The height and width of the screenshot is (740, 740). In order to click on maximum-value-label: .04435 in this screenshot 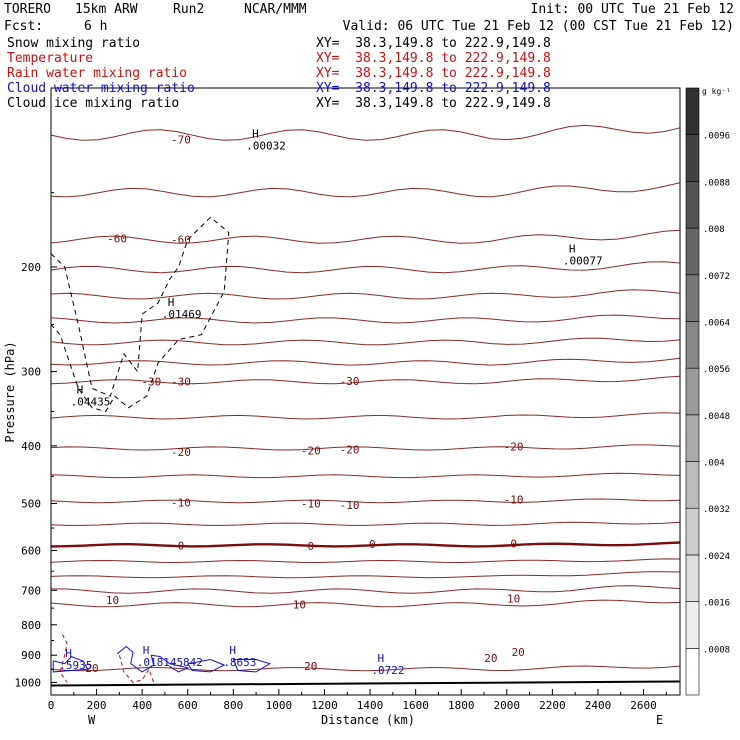, I will do `click(91, 402)`.